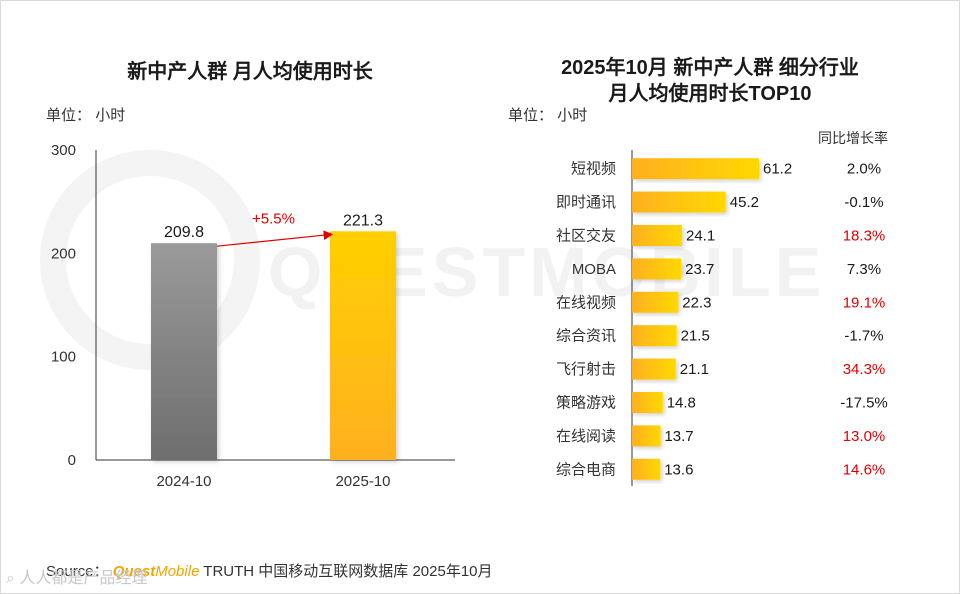 The width and height of the screenshot is (960, 594). What do you see at coordinates (657, 235) in the screenshot?
I see `right-bar-社区交友` at bounding box center [657, 235].